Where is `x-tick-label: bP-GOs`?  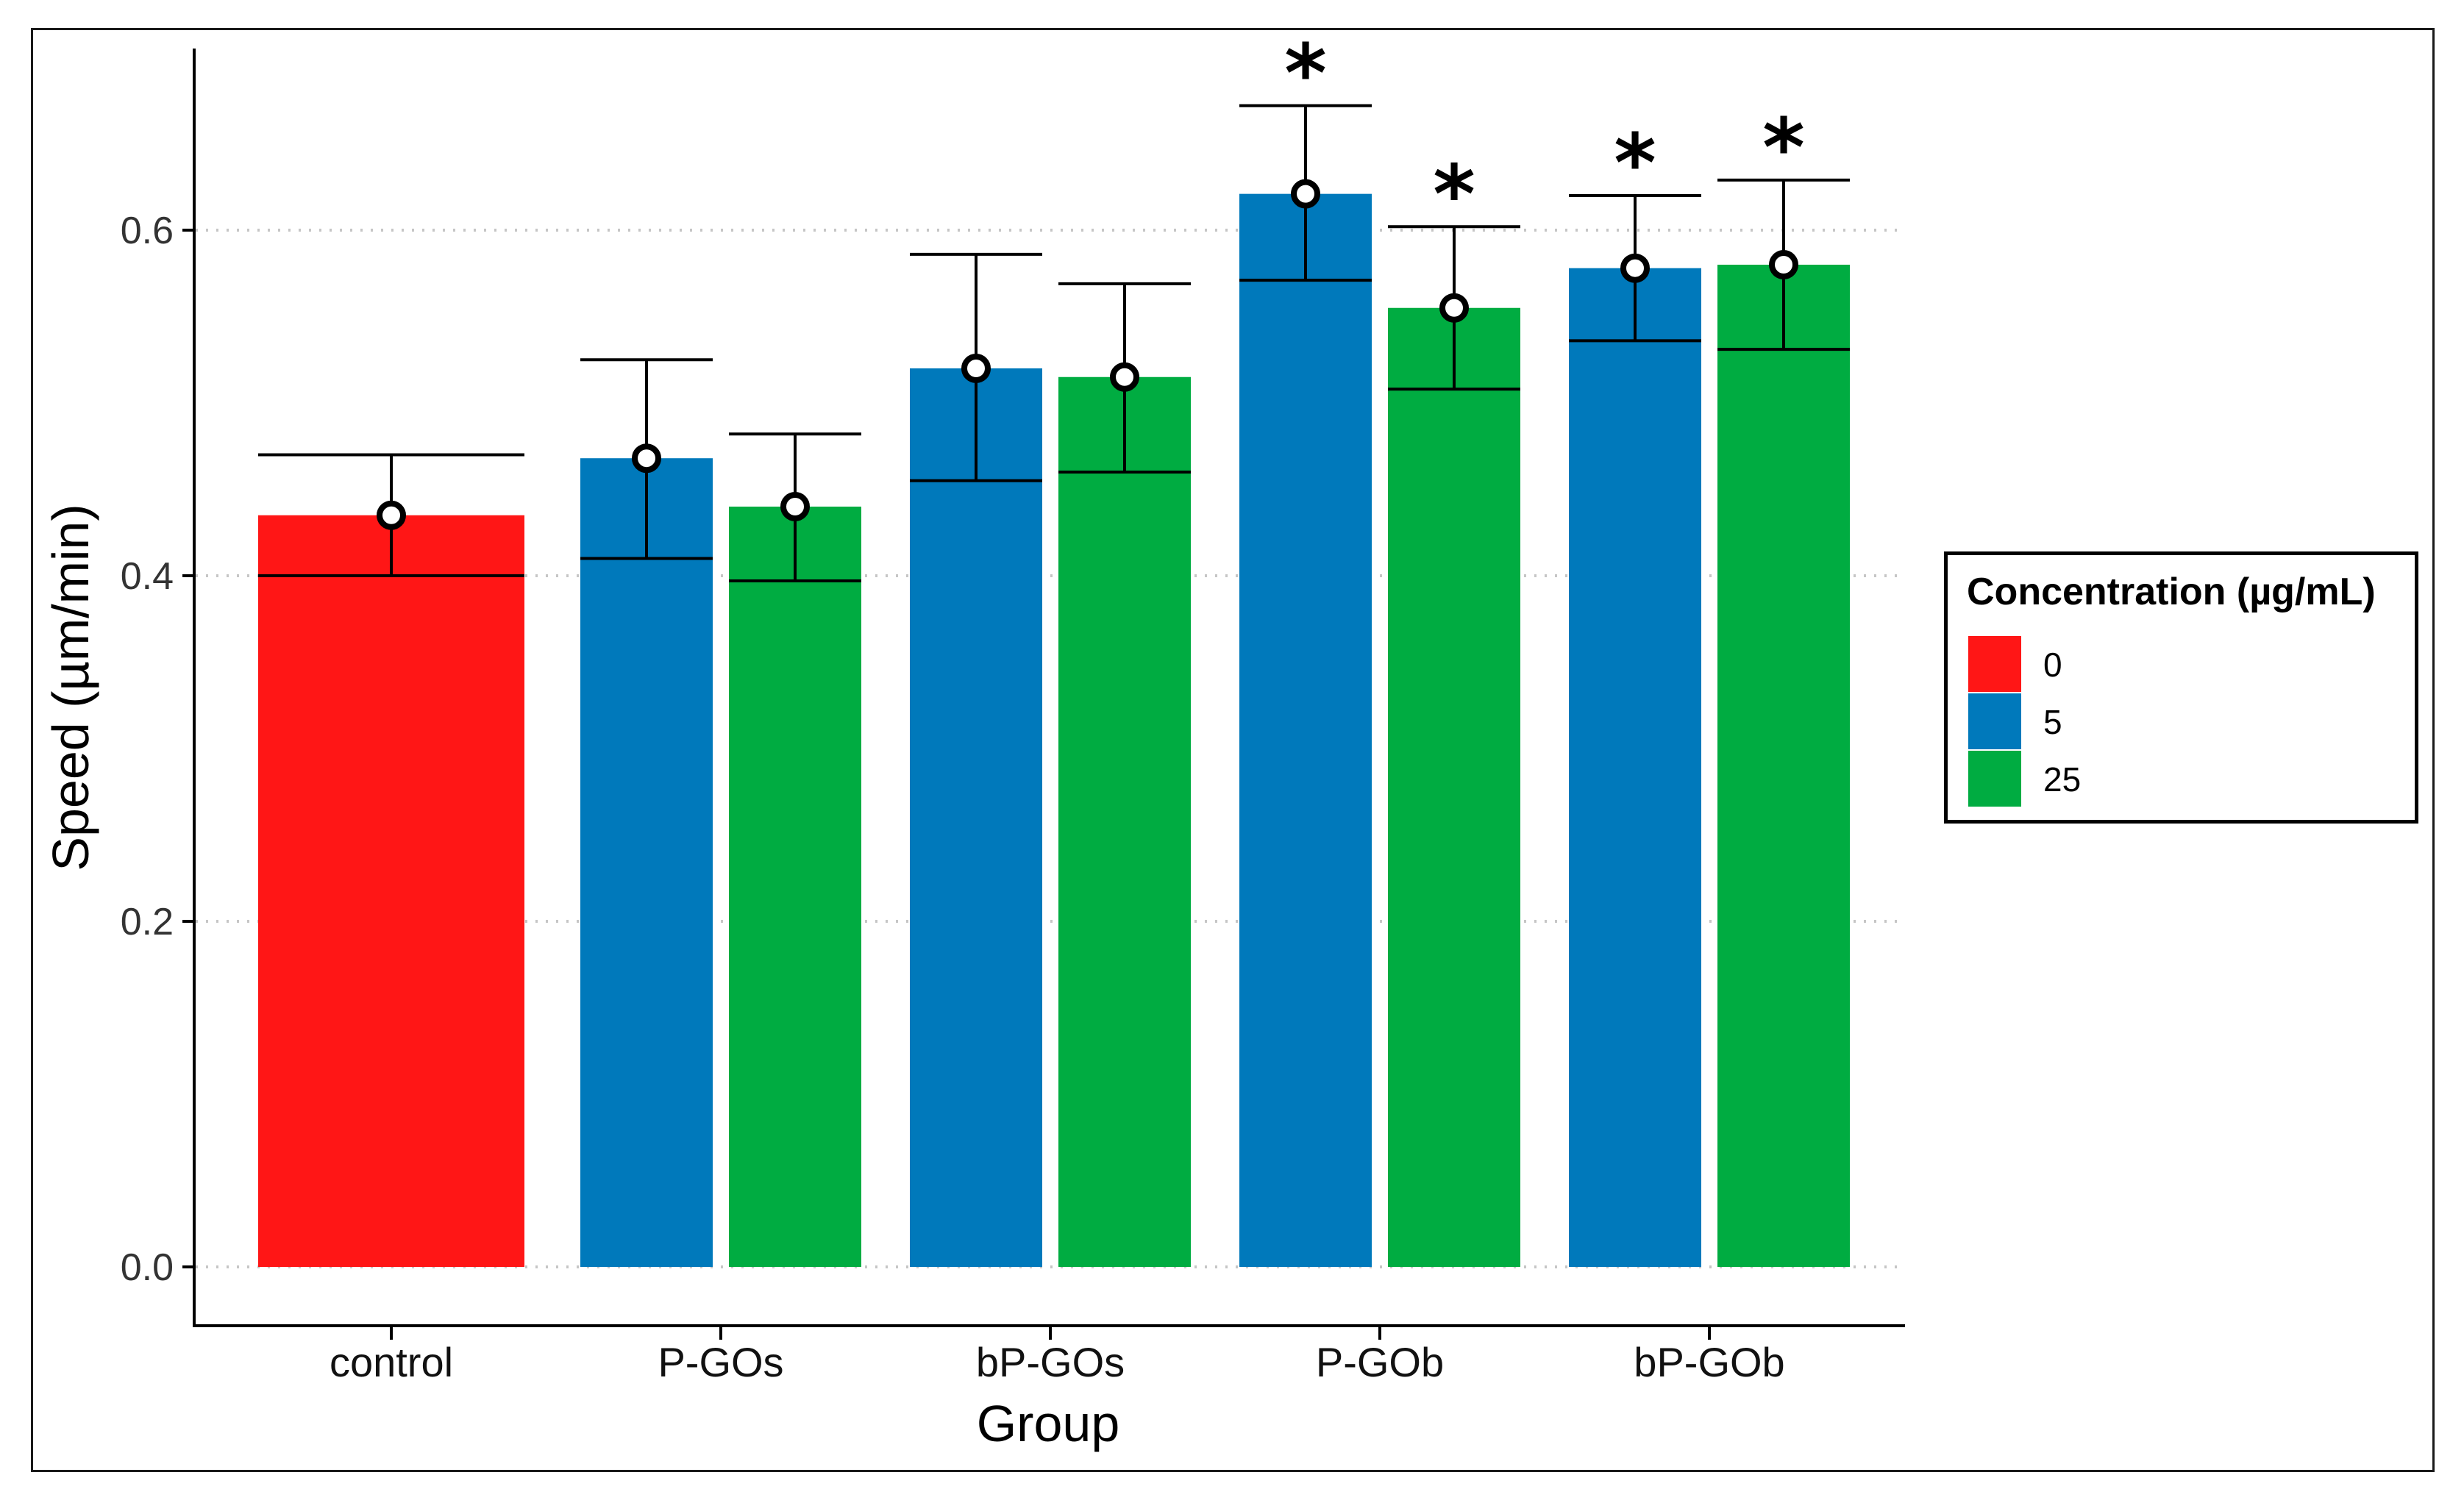 x-tick-label: bP-GOs is located at coordinates (1050, 1362).